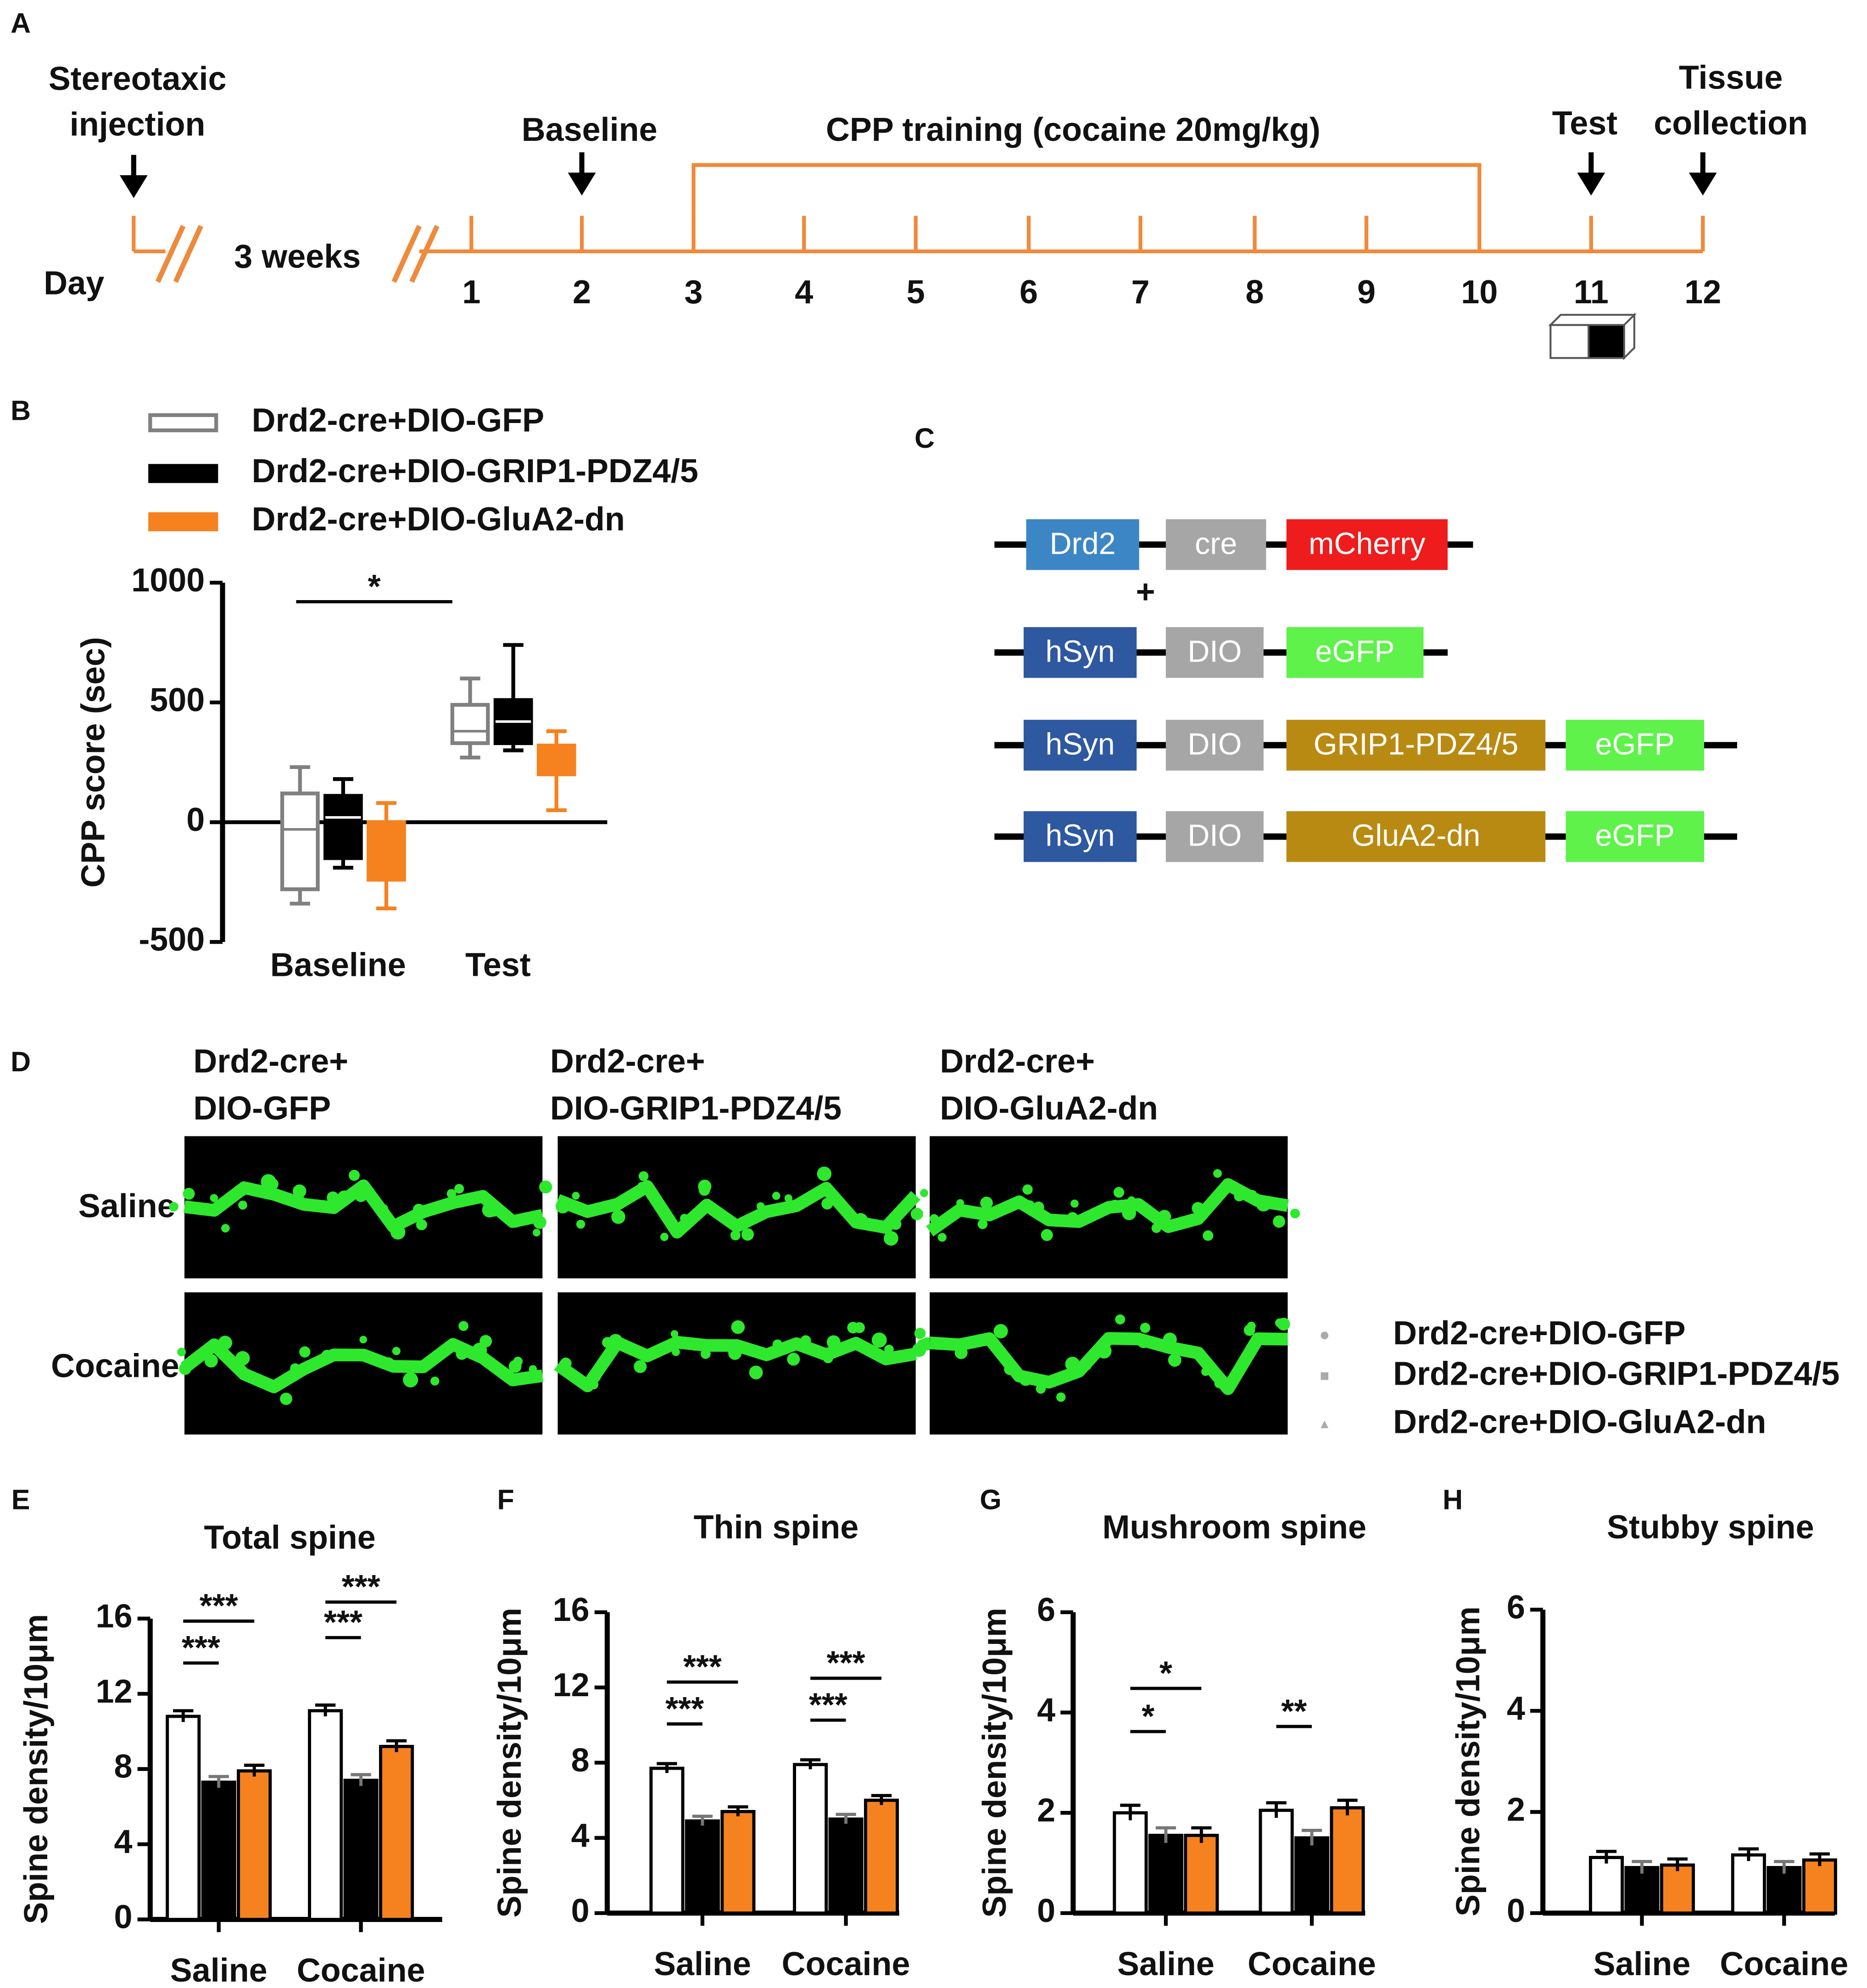 This screenshot has width=1867, height=1988. What do you see at coordinates (1416, 836) in the screenshot?
I see `construct-label: GluA2-dn` at bounding box center [1416, 836].